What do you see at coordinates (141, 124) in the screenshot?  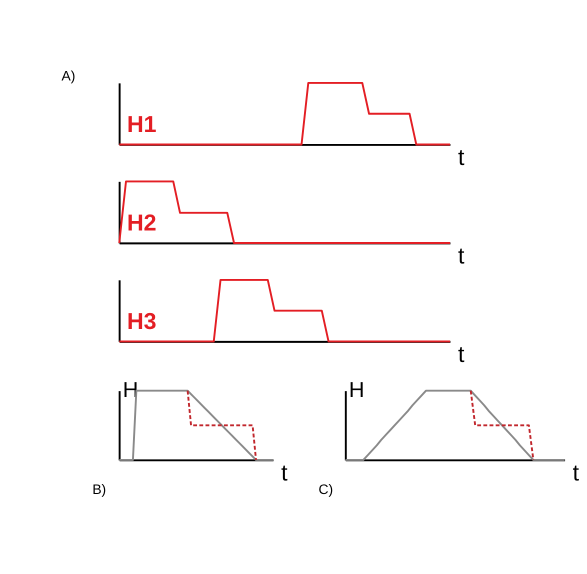 I see `series-label: H1` at bounding box center [141, 124].